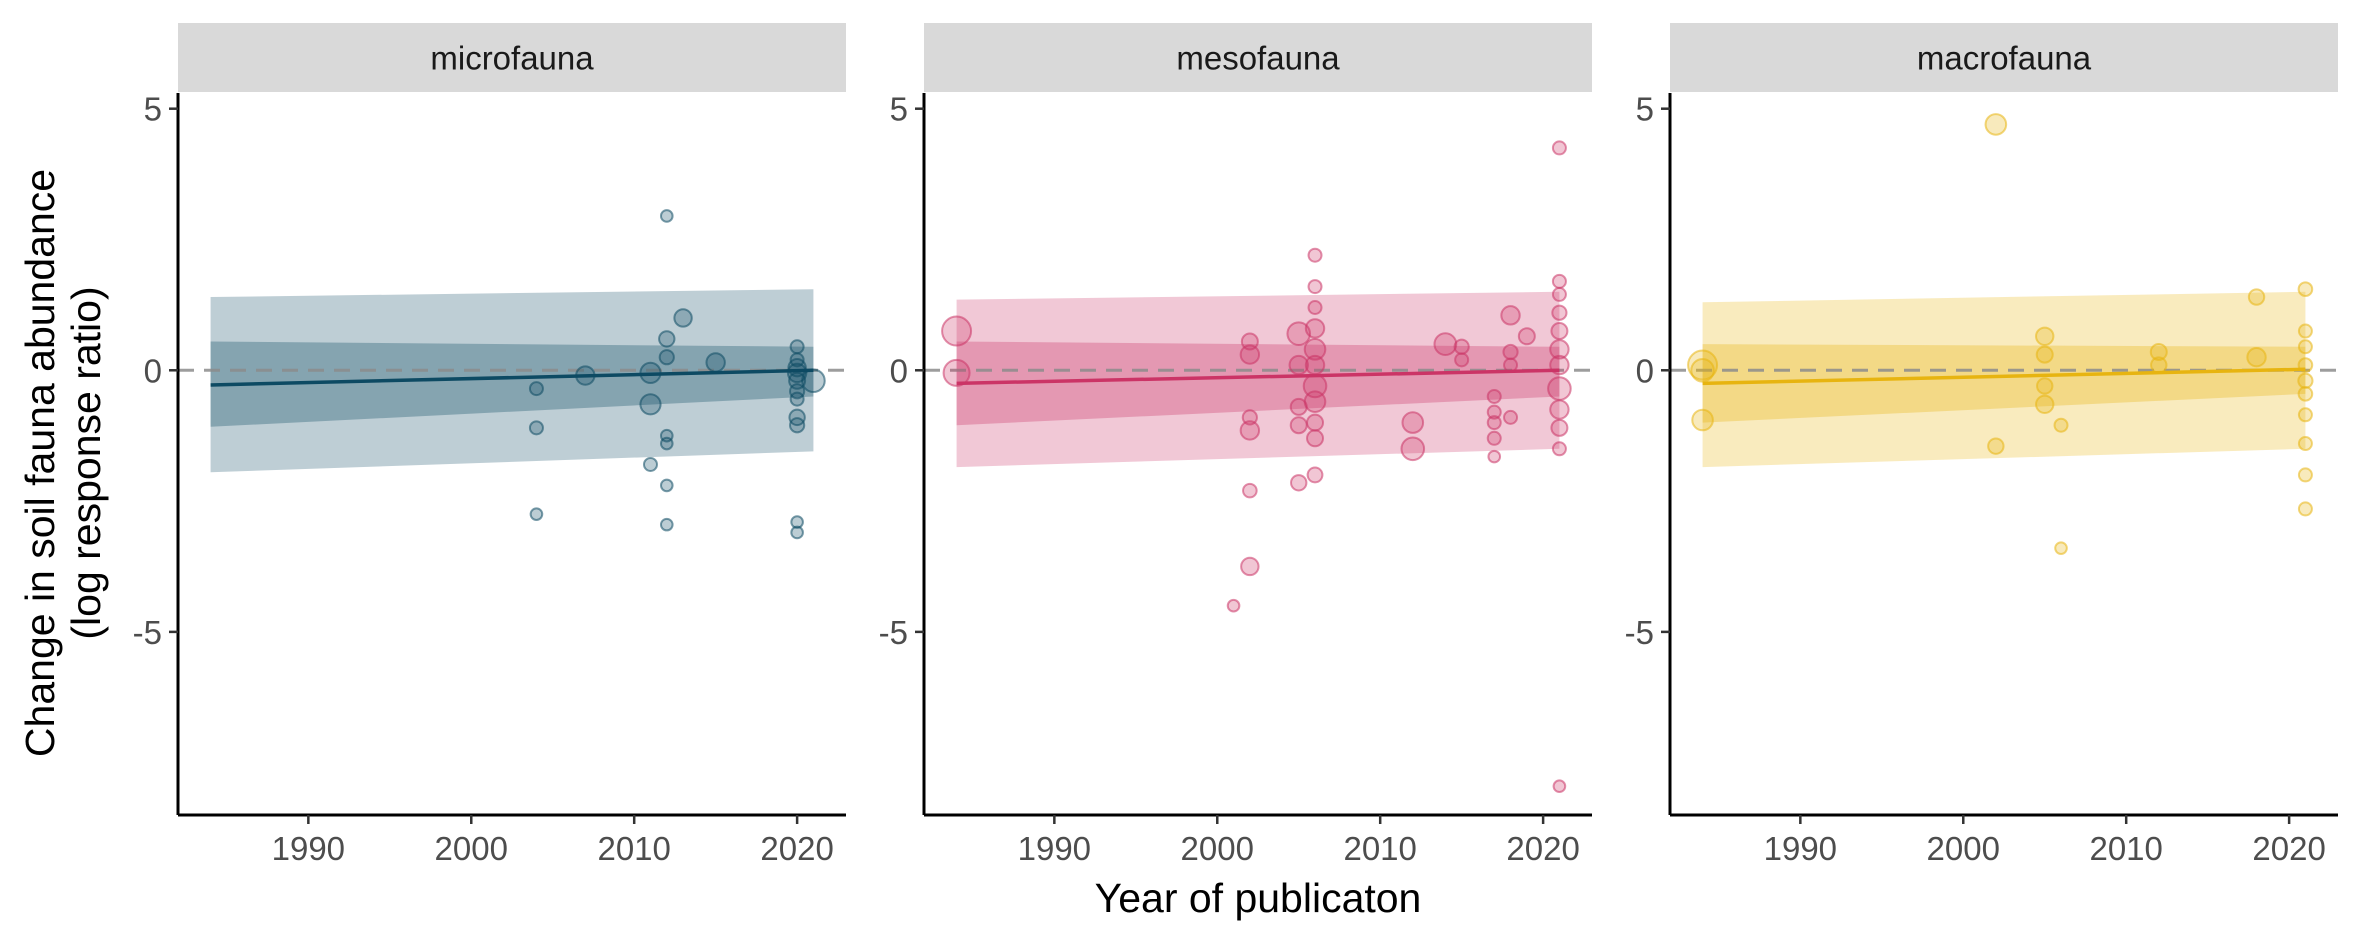  I want to click on y-tick-label: 5, so click(1645, 109).